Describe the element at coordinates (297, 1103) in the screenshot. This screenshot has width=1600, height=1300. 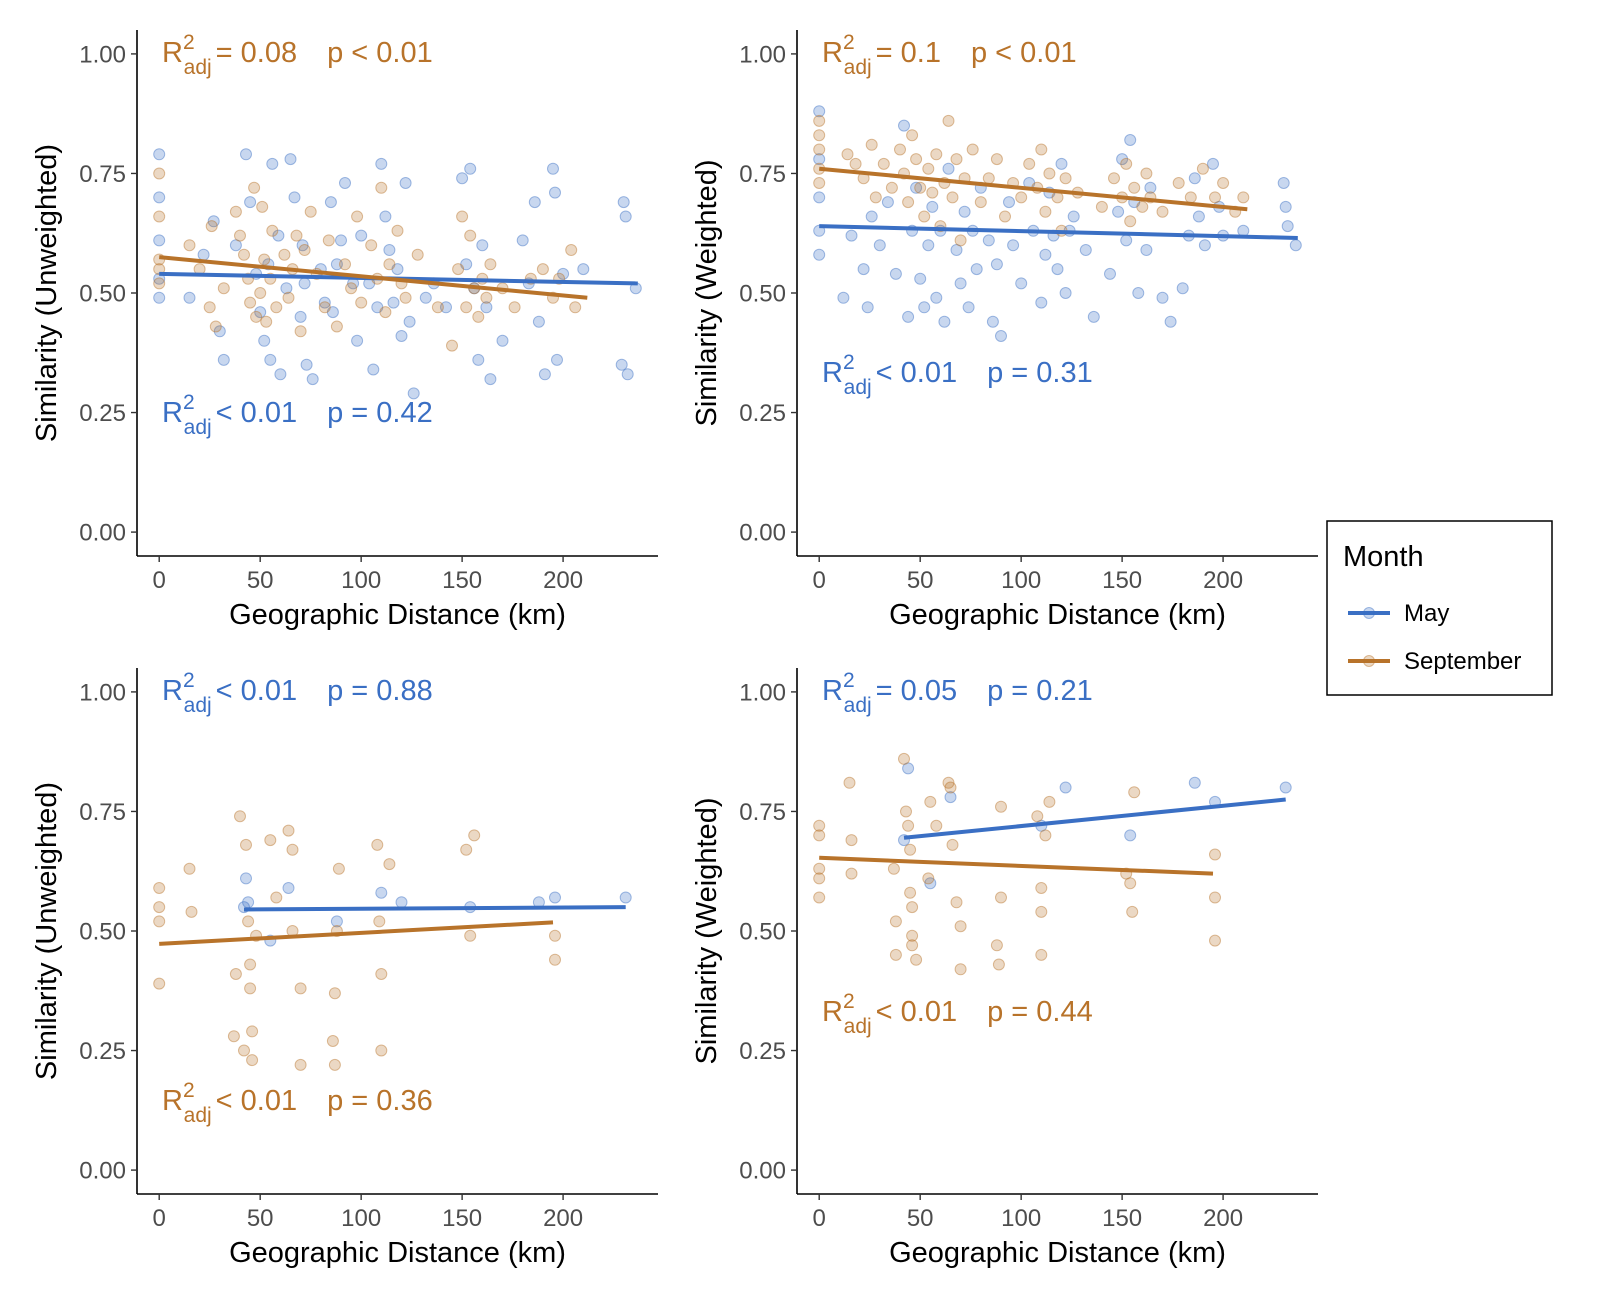
I see `stat-annotation-september: R2 adj < 0.01 p = 0.36` at that location.